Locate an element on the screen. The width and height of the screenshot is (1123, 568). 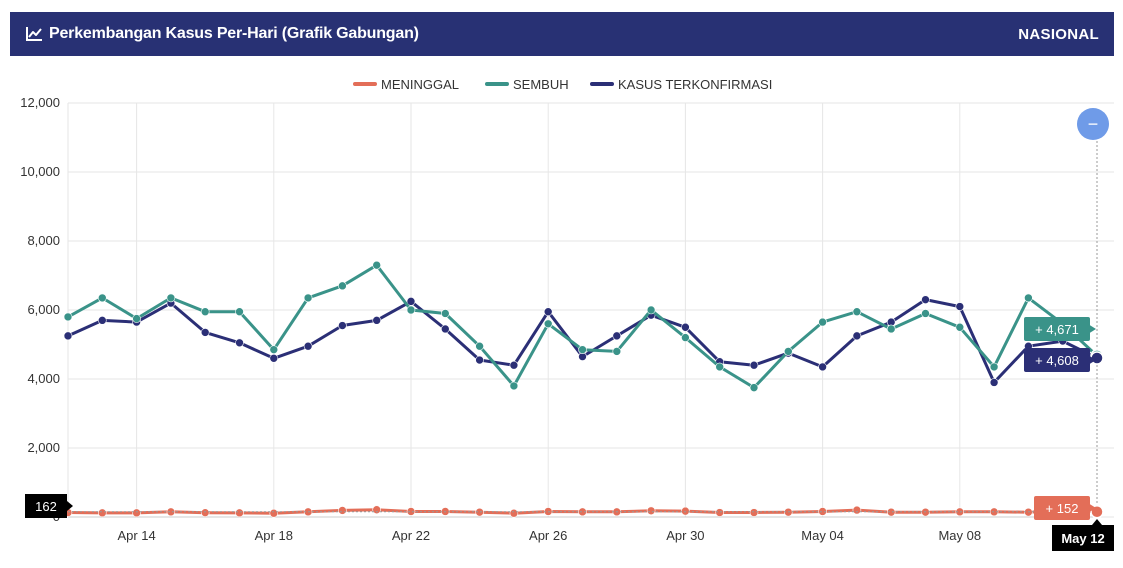
crosshair-x-label-bg is located at coordinates (1083, 538).